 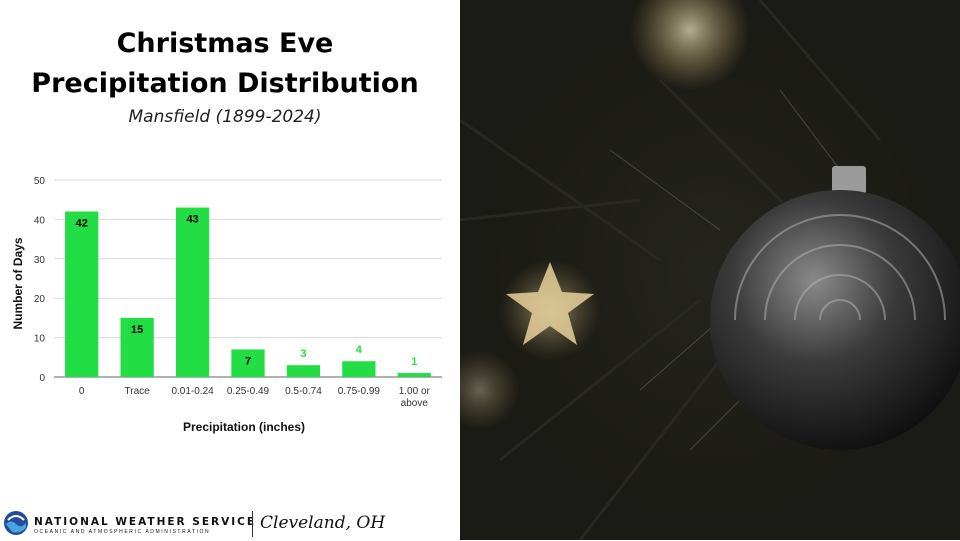 I want to click on x-tick-label: above, so click(x=415, y=403).